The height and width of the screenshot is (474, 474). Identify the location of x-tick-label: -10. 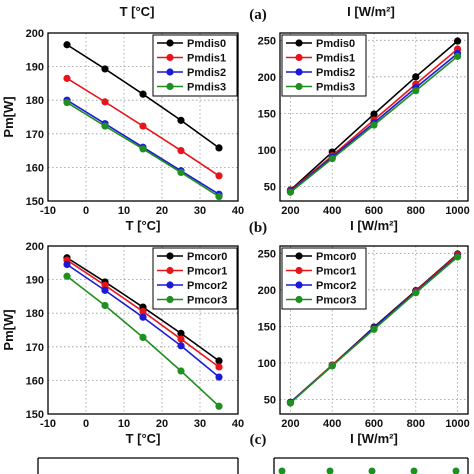
(48, 211).